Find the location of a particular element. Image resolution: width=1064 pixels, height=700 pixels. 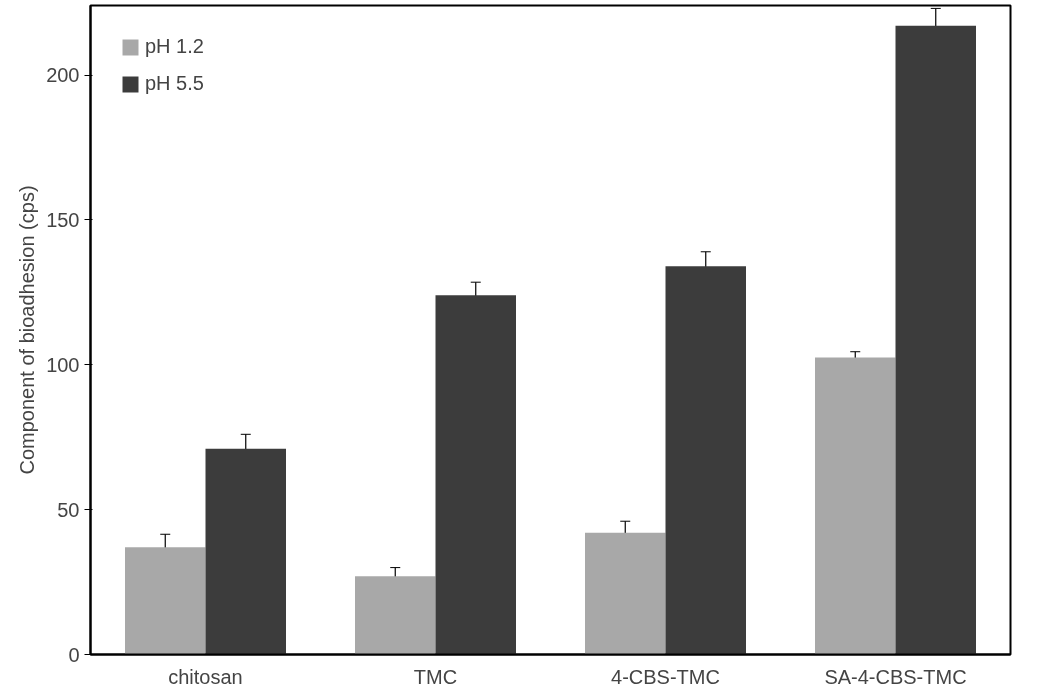

y-tick-label: 200 is located at coordinates (63, 75).